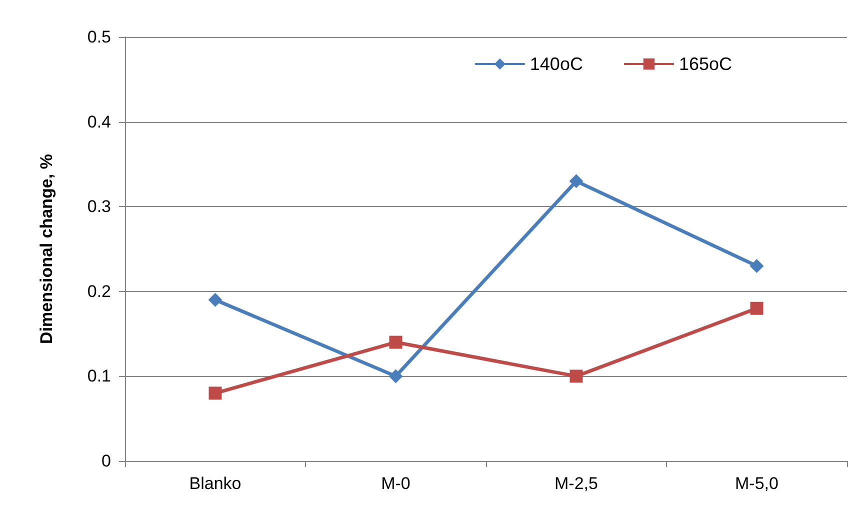  I want to click on legend-label: 165oC, so click(705, 64).